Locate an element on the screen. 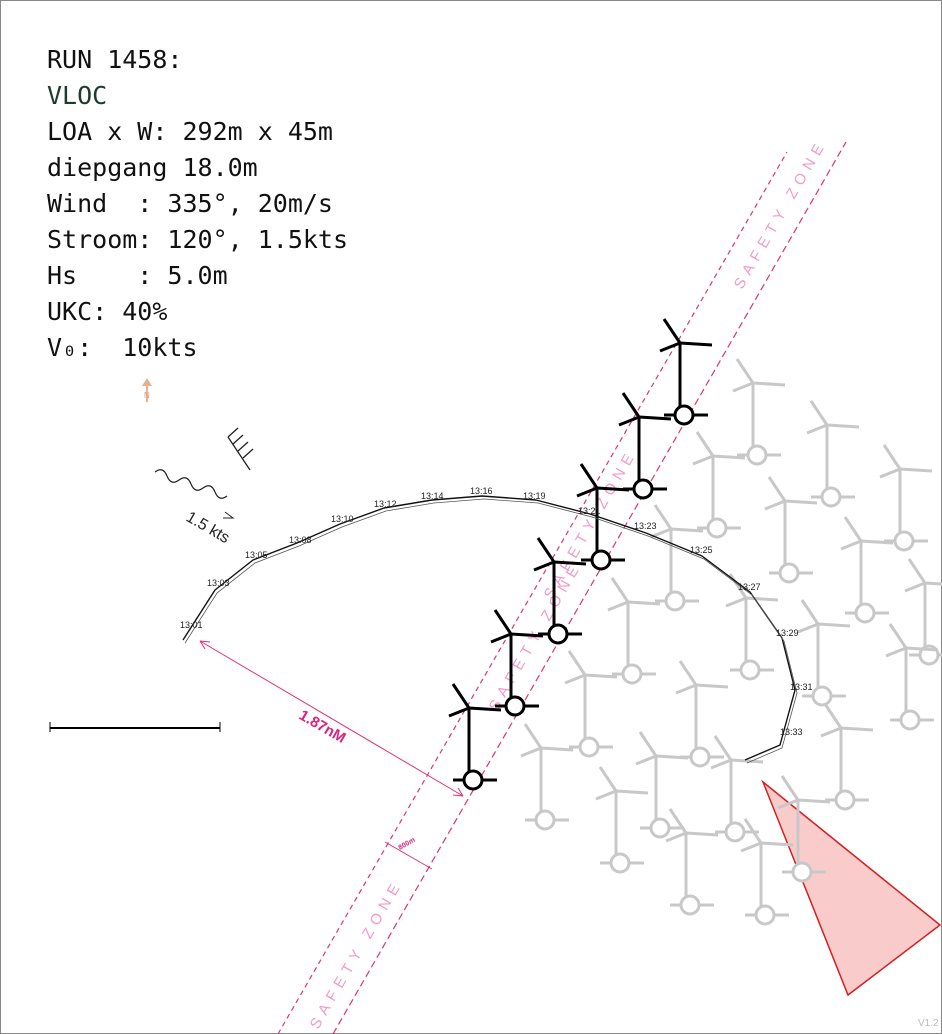 The image size is (942, 1034). time-label: 13:29 is located at coordinates (787, 633).